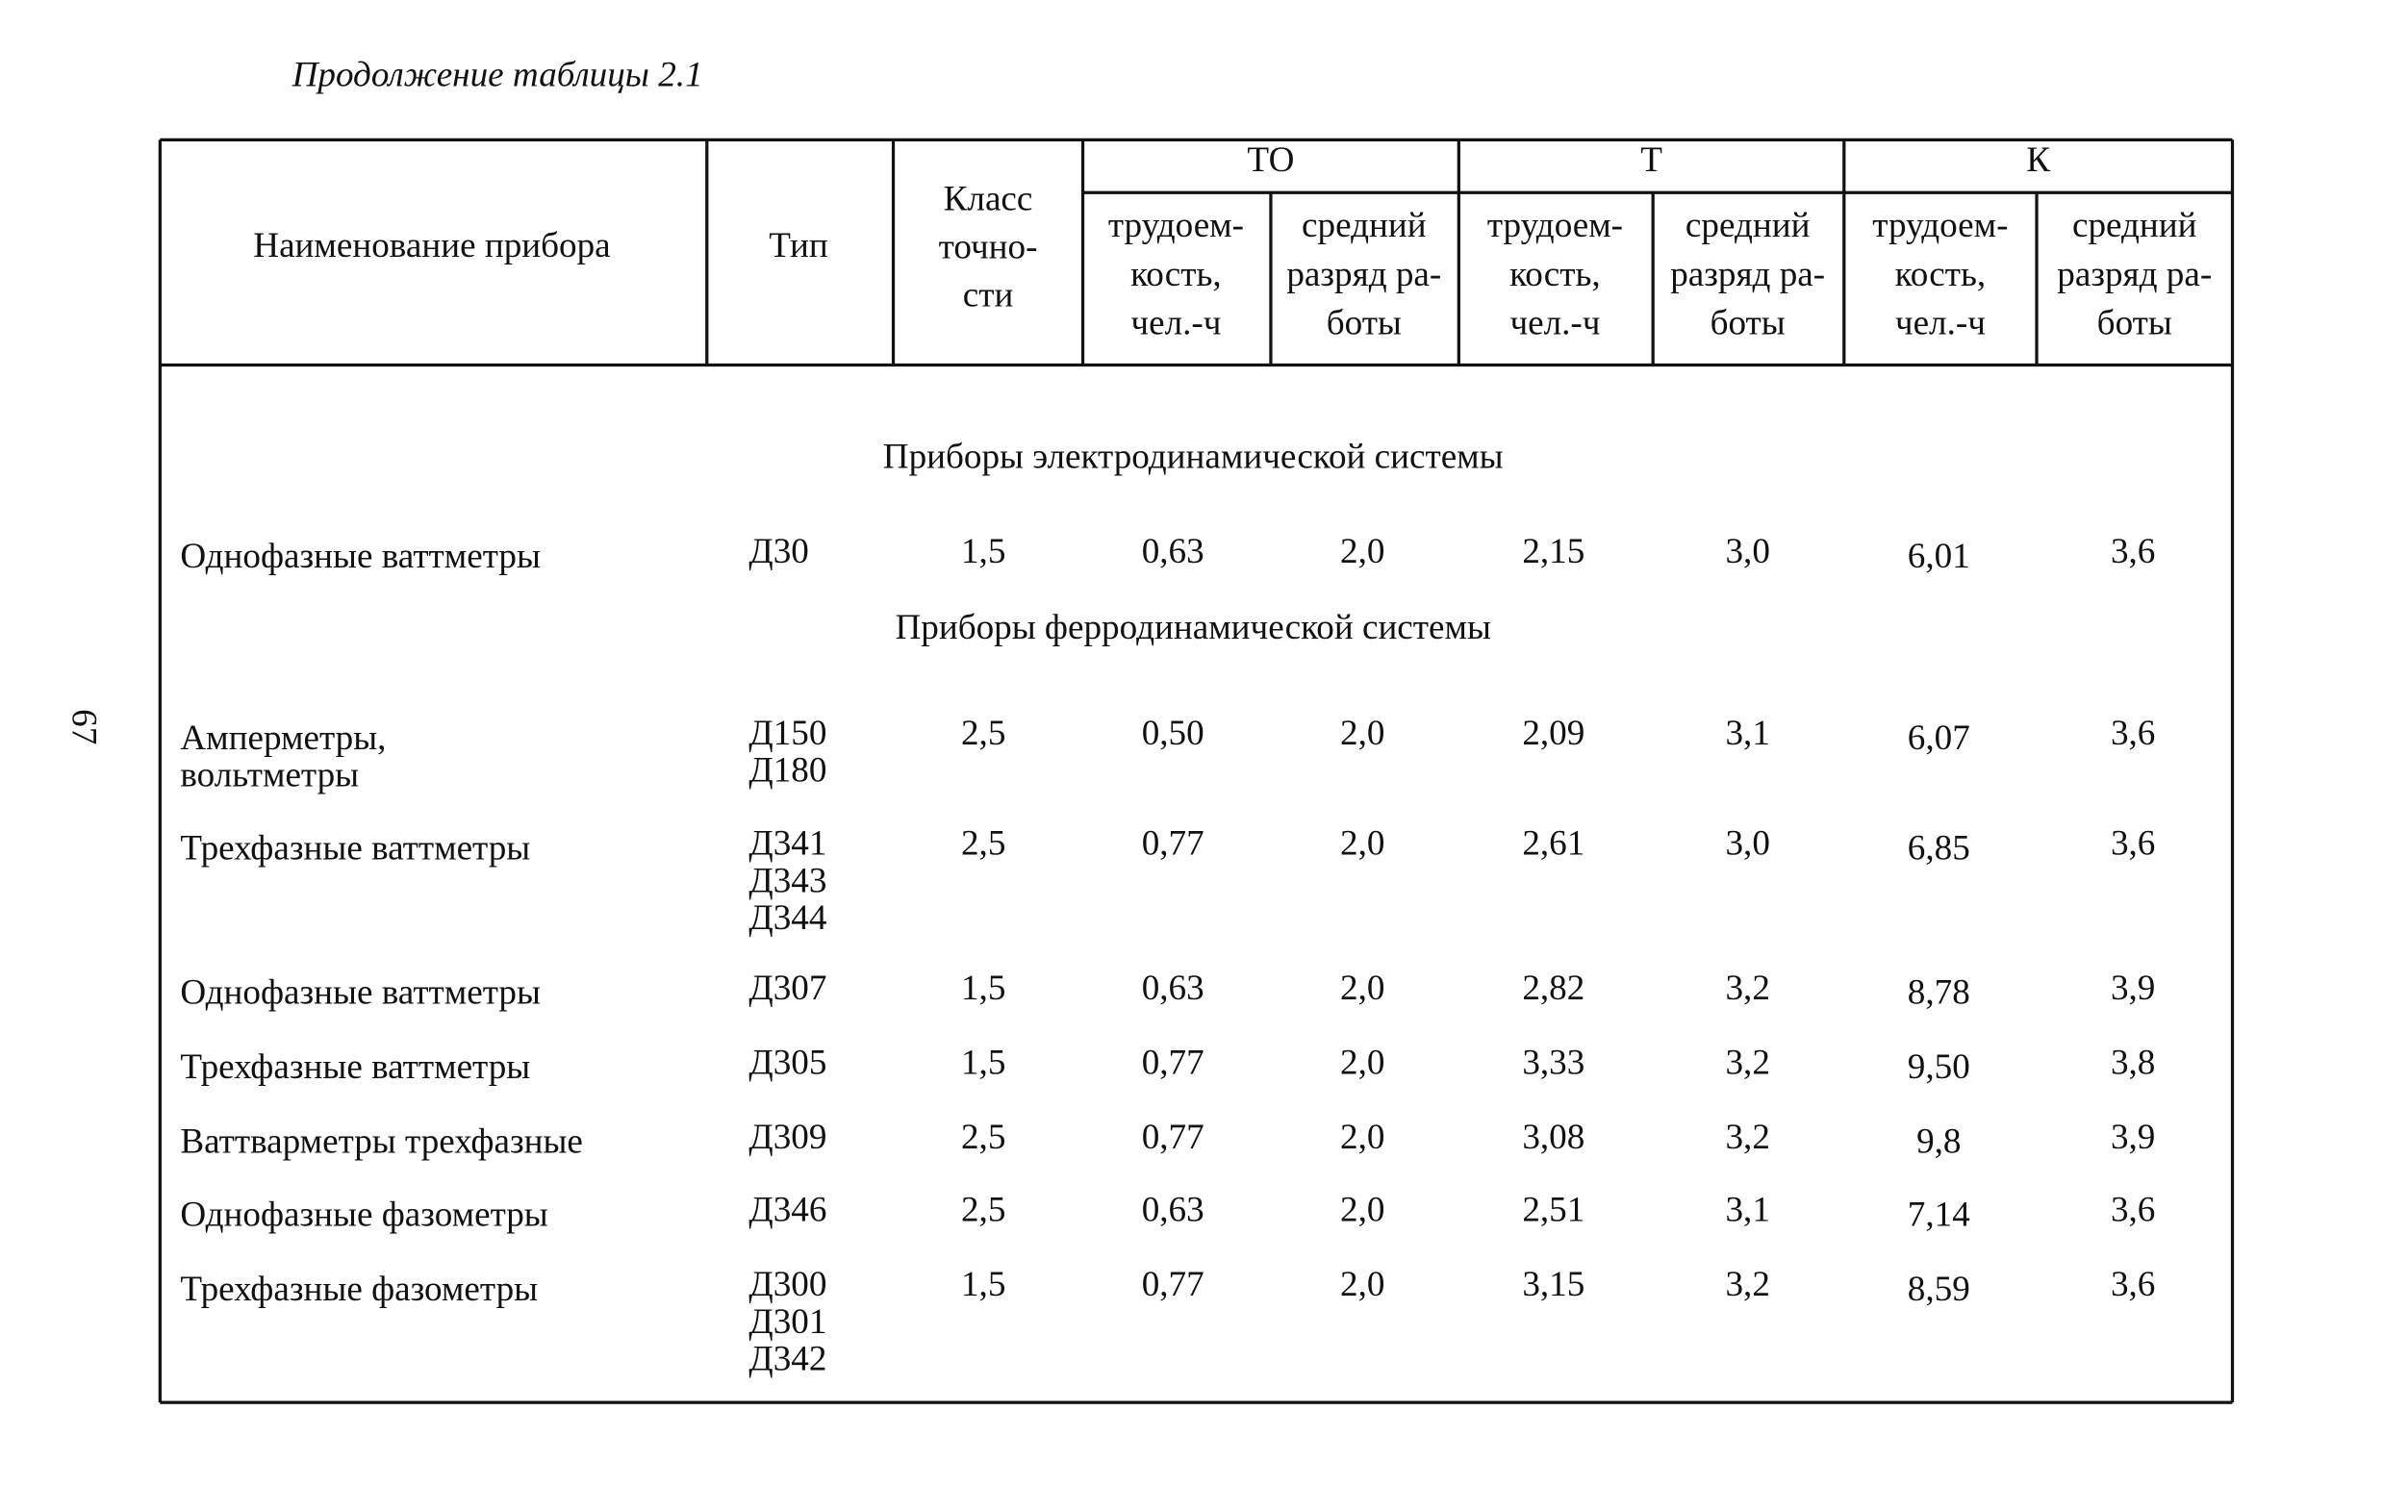 This screenshot has width=2408, height=1512. Describe the element at coordinates (1939, 557) in the screenshot. I see `value-cell: 6,01` at that location.